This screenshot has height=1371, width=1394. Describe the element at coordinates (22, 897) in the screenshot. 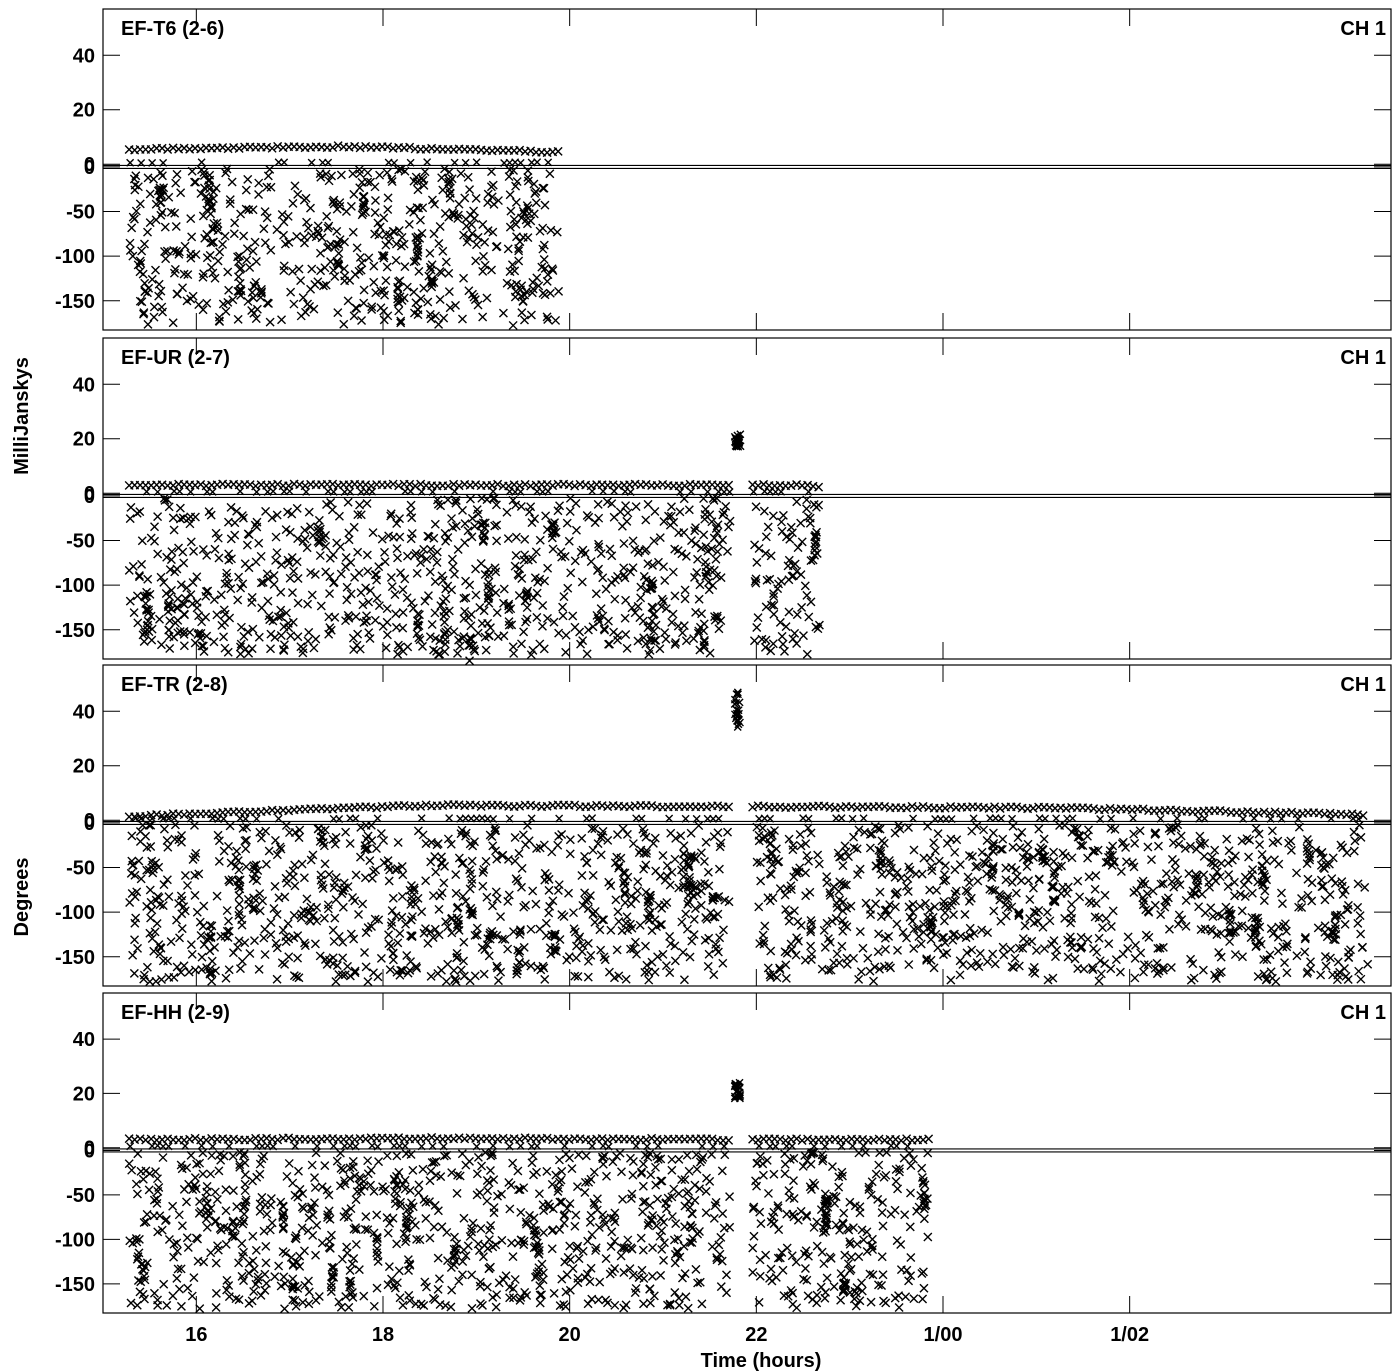

I see `y-axis-title-phase: Degrees` at that location.